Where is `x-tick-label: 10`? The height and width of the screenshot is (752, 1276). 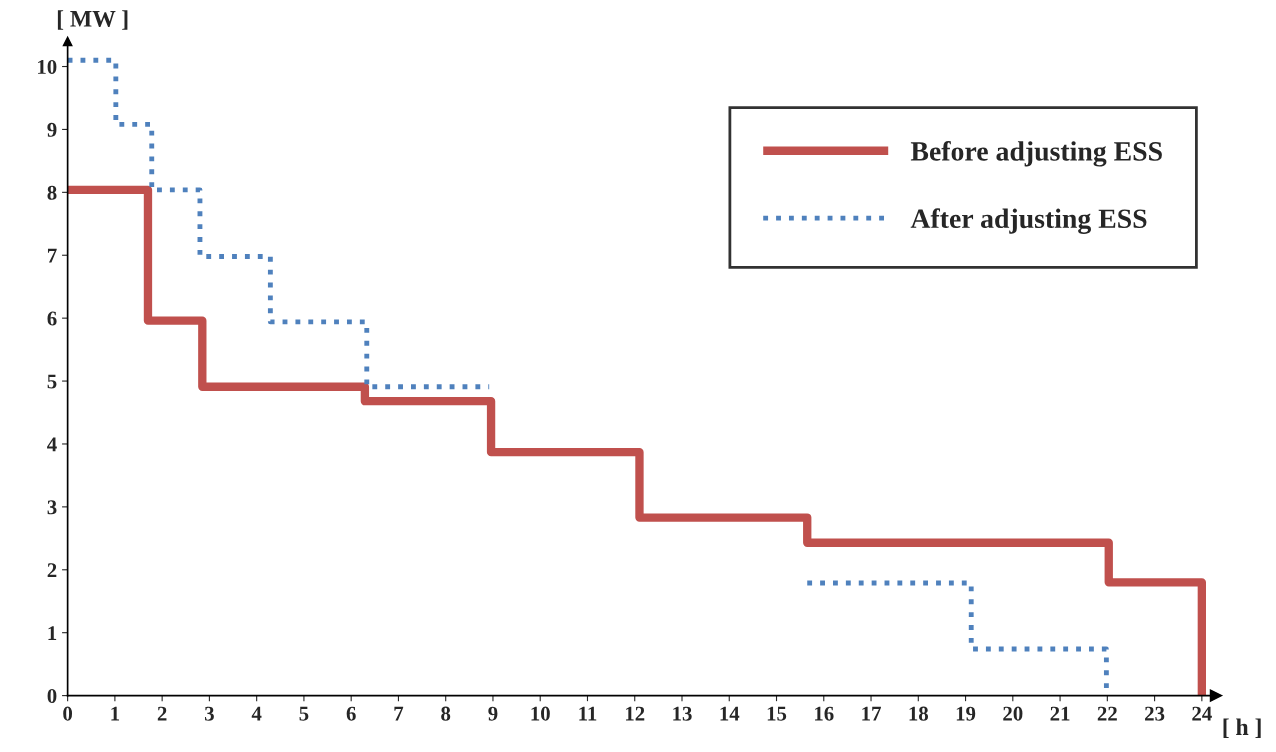 x-tick-label: 10 is located at coordinates (540, 713).